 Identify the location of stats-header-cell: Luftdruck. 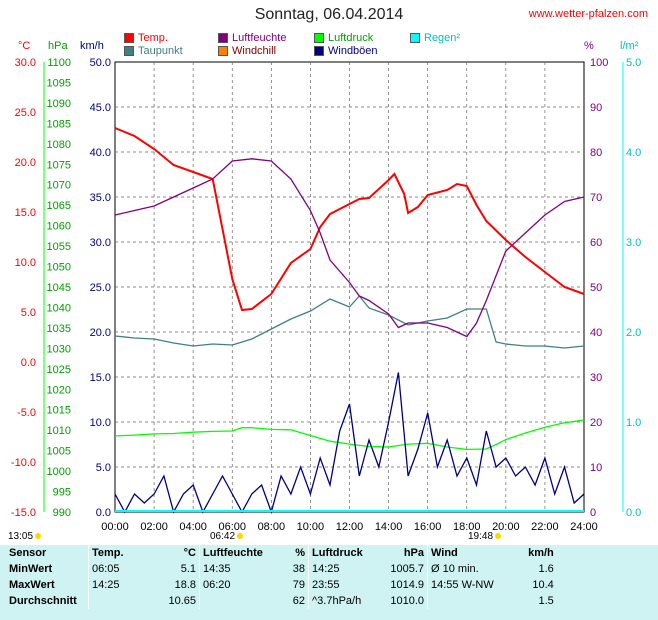
(342, 553).